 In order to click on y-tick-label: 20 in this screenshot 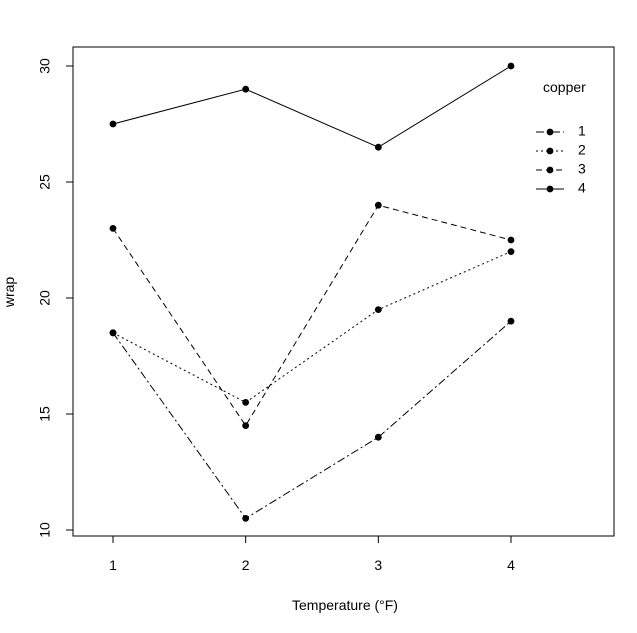, I will do `click(45, 298)`.